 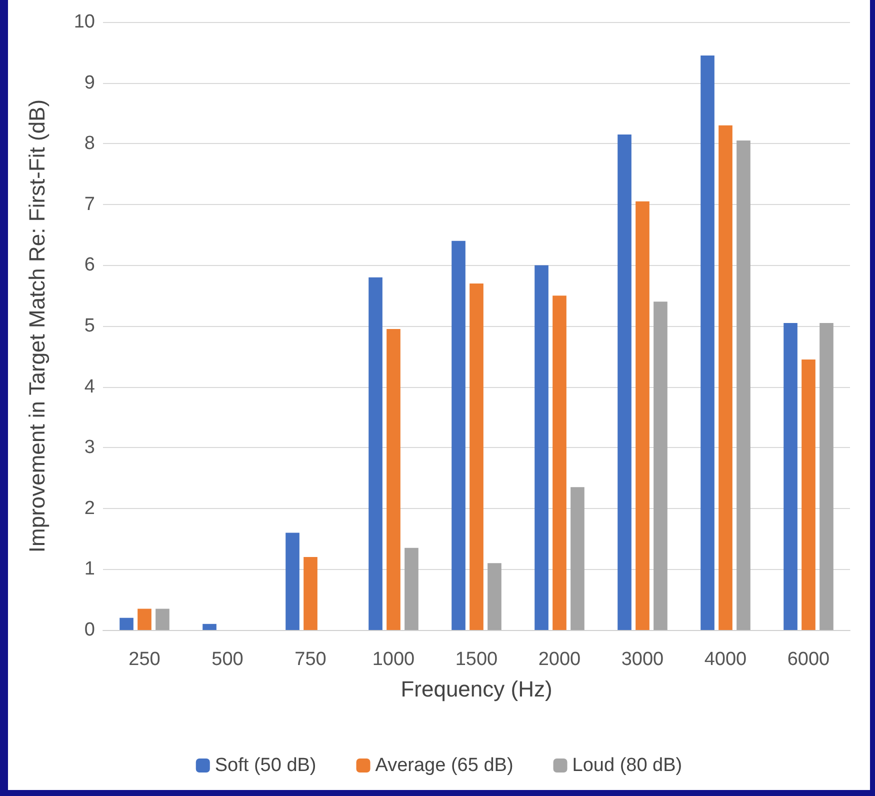 I want to click on legend-label: Average (65 dB), so click(x=444, y=765).